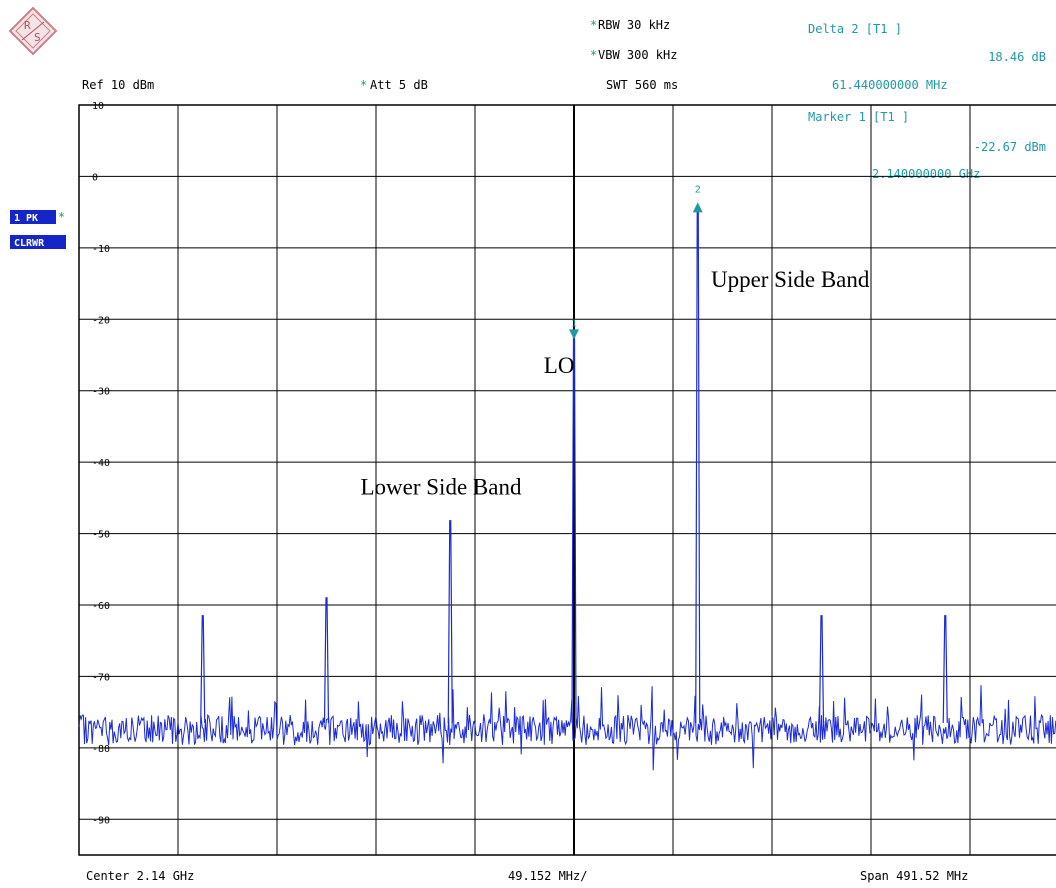 The width and height of the screenshot is (1056, 888). What do you see at coordinates (101, 392) in the screenshot?
I see `y-tick-label: -30` at bounding box center [101, 392].